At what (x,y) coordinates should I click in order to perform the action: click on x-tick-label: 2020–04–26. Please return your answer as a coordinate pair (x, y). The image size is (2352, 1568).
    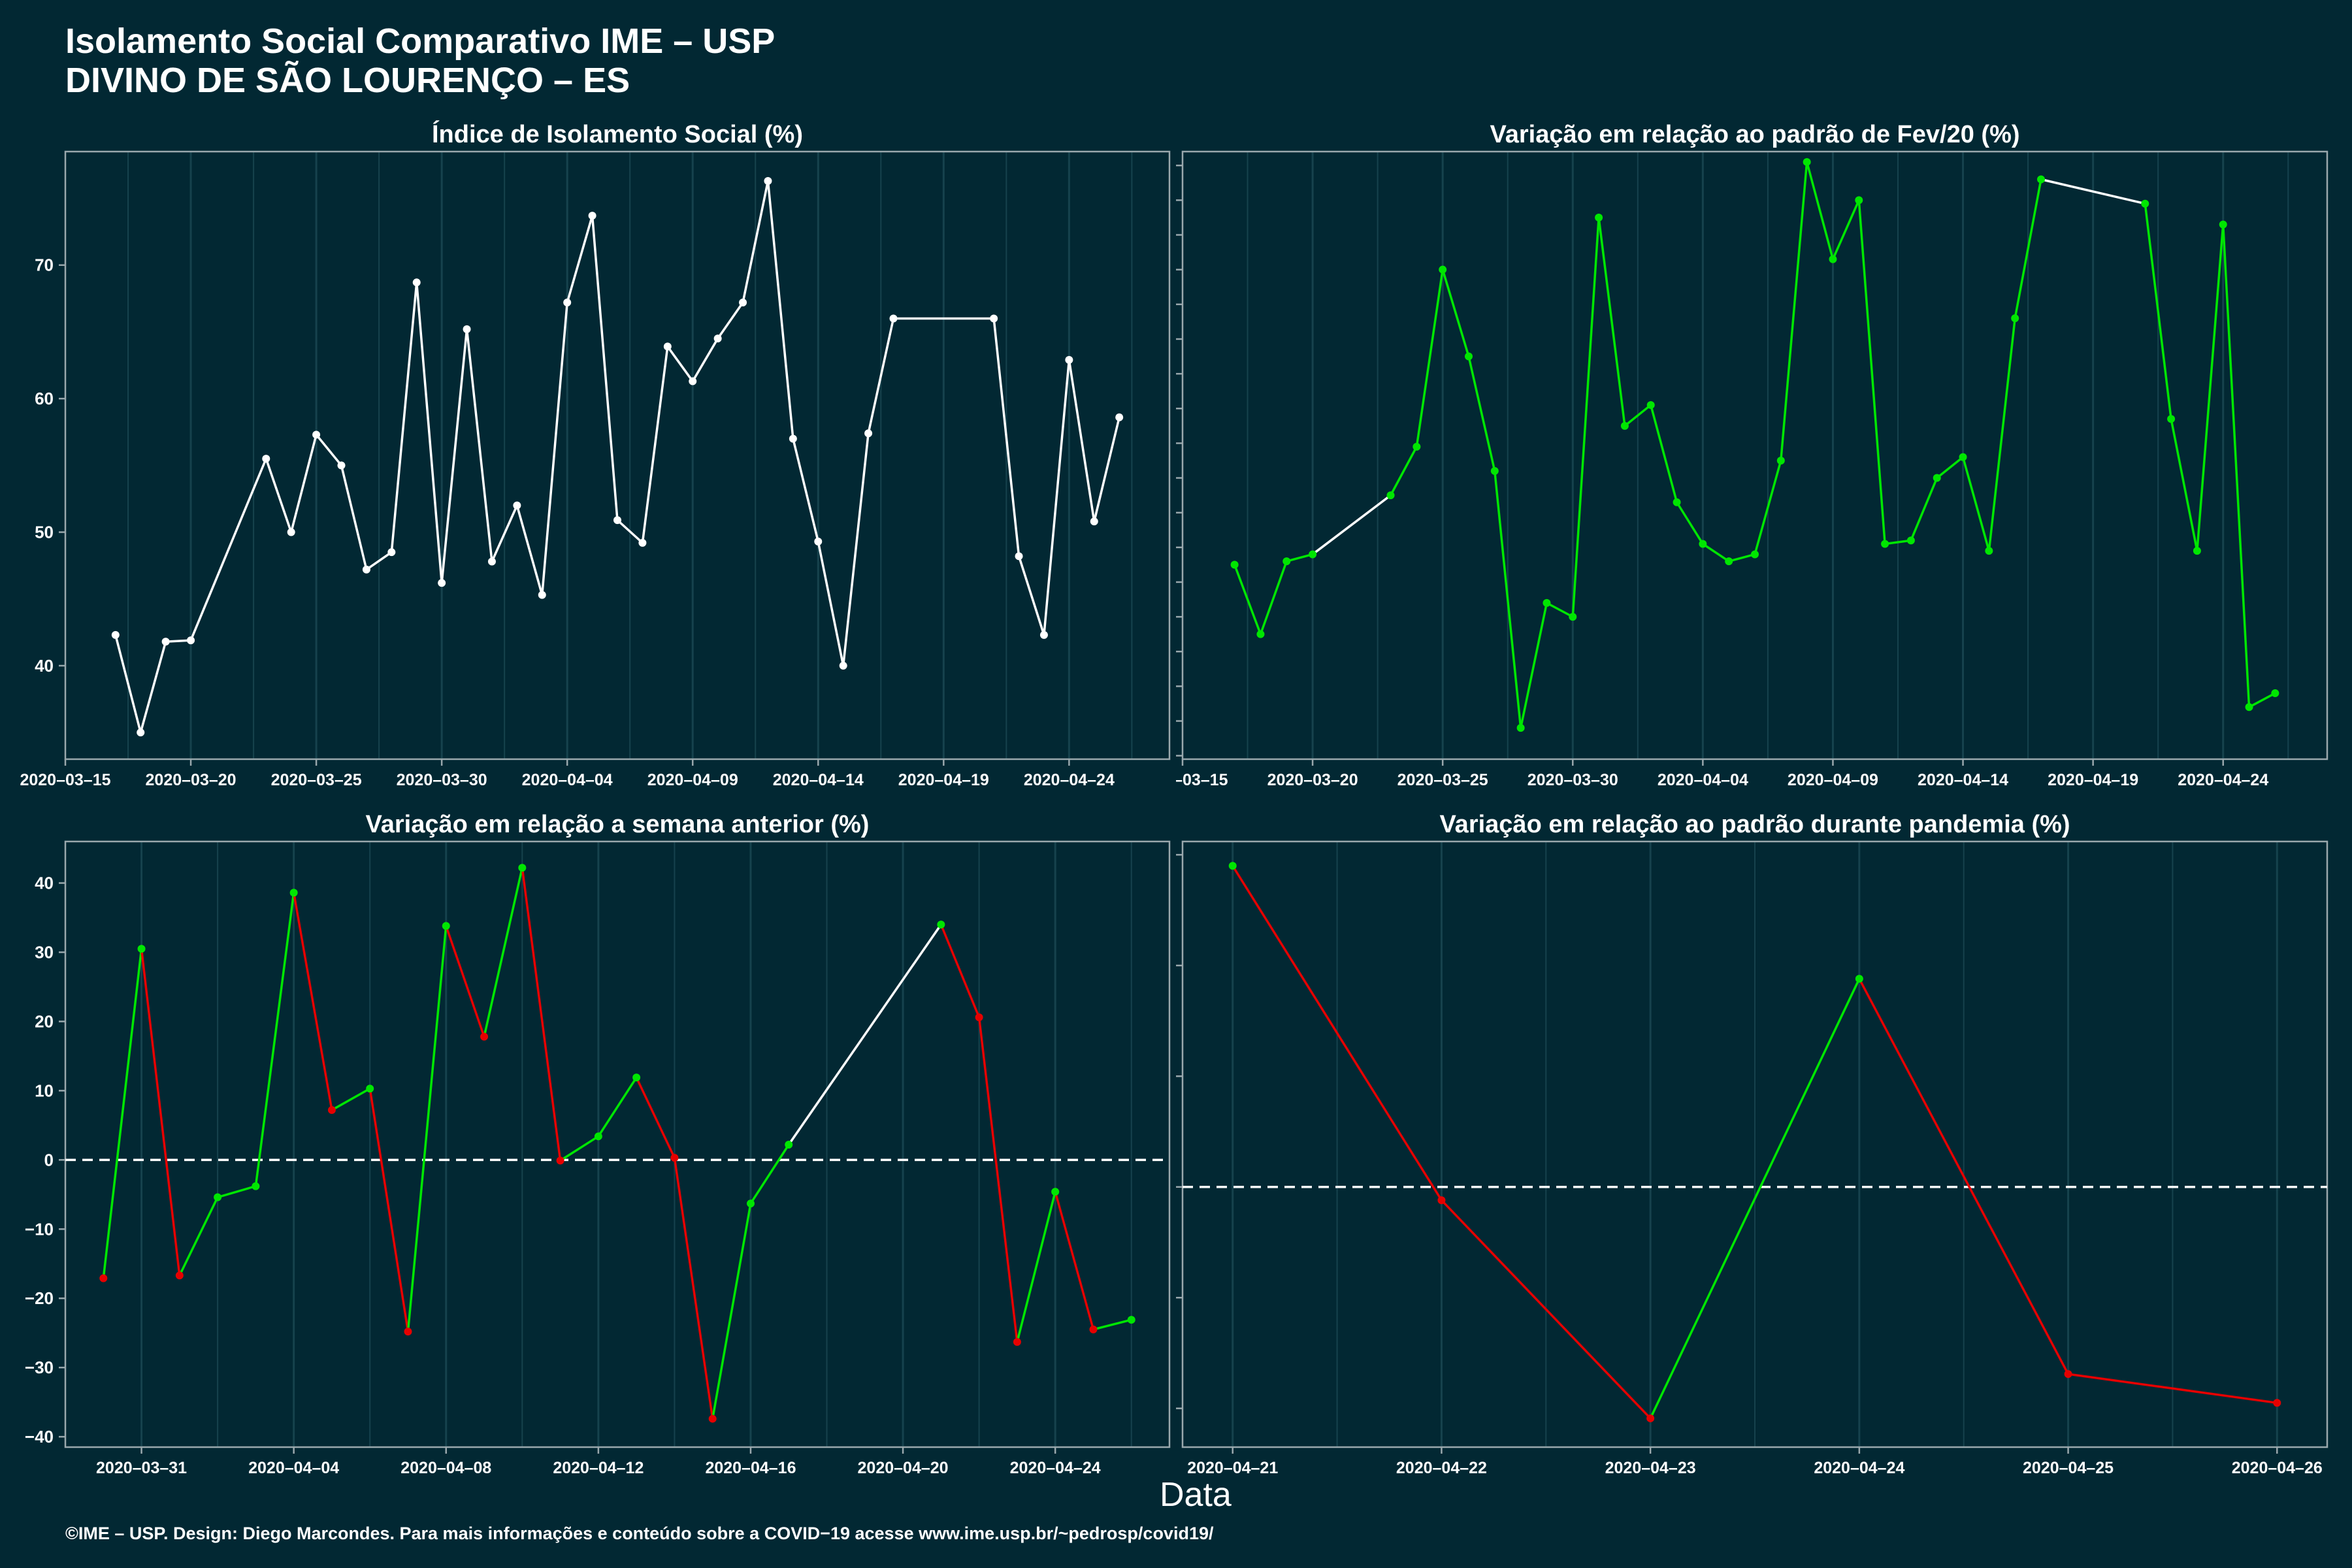
    Looking at the image, I should click on (2277, 1468).